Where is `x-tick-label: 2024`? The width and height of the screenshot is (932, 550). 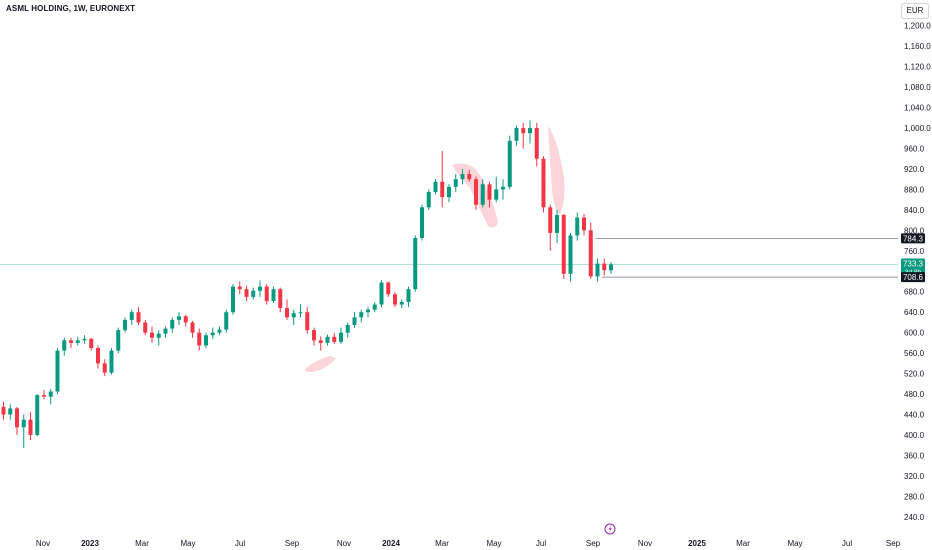
x-tick-label: 2024 is located at coordinates (391, 543).